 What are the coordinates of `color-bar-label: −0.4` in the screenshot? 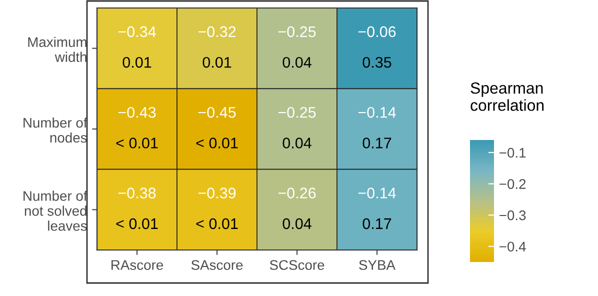 It's located at (513, 247).